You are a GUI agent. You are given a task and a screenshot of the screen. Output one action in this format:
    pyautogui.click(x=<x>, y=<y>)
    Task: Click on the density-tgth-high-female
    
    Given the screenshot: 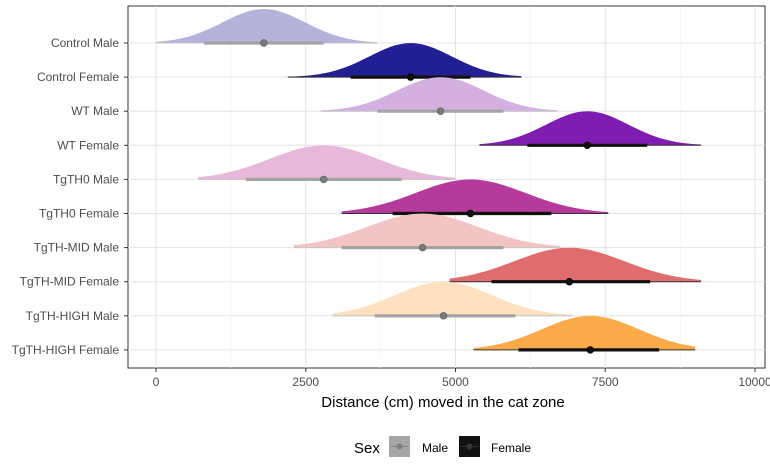 What is the action you would take?
    pyautogui.click(x=584, y=332)
    